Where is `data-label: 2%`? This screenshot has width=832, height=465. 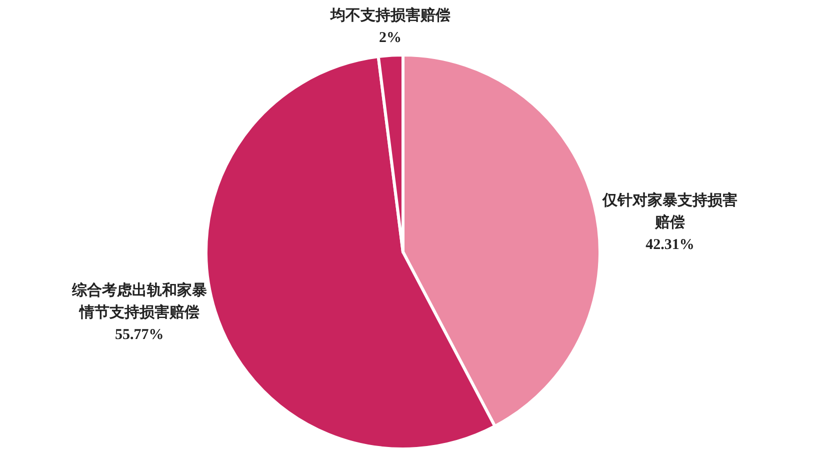 data-label: 2% is located at coordinates (390, 38).